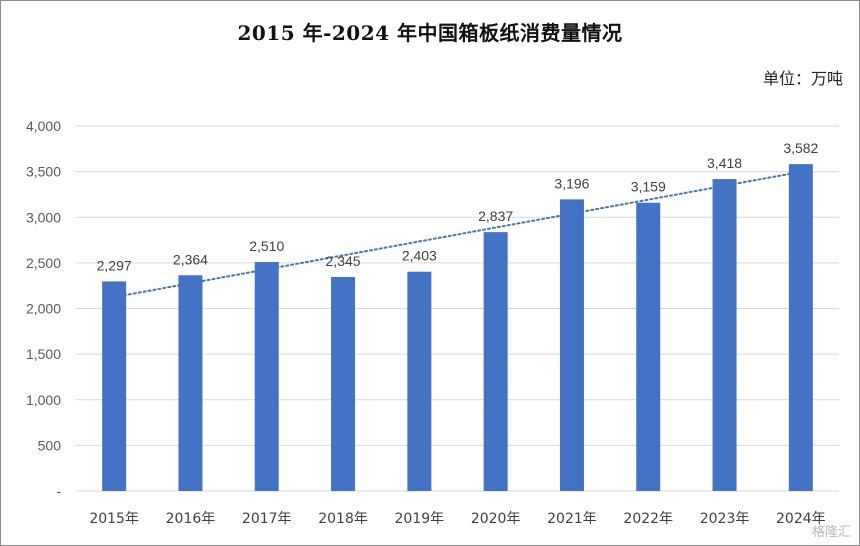 Image resolution: width=860 pixels, height=546 pixels. Describe the element at coordinates (725, 519) in the screenshot. I see `x-tick-label: 2023年` at that location.